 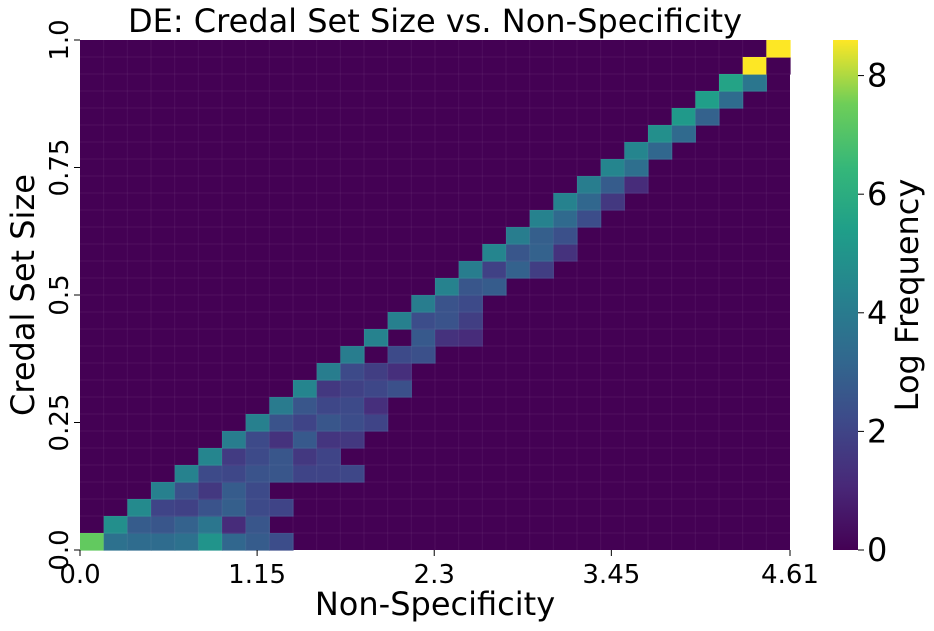 I want to click on chart-title: DE: Credal Set Size vs. Non-Specificity, so click(x=435, y=21).